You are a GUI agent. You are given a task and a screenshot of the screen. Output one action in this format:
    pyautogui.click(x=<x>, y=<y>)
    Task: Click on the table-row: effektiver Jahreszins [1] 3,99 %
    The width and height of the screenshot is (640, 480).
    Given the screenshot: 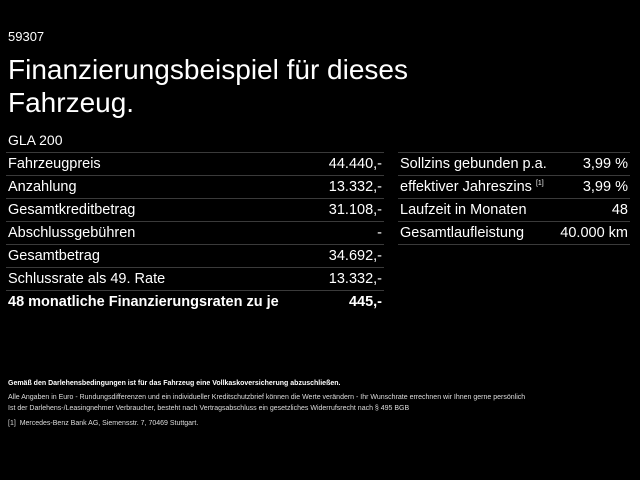 What is the action you would take?
    pyautogui.click(x=514, y=187)
    